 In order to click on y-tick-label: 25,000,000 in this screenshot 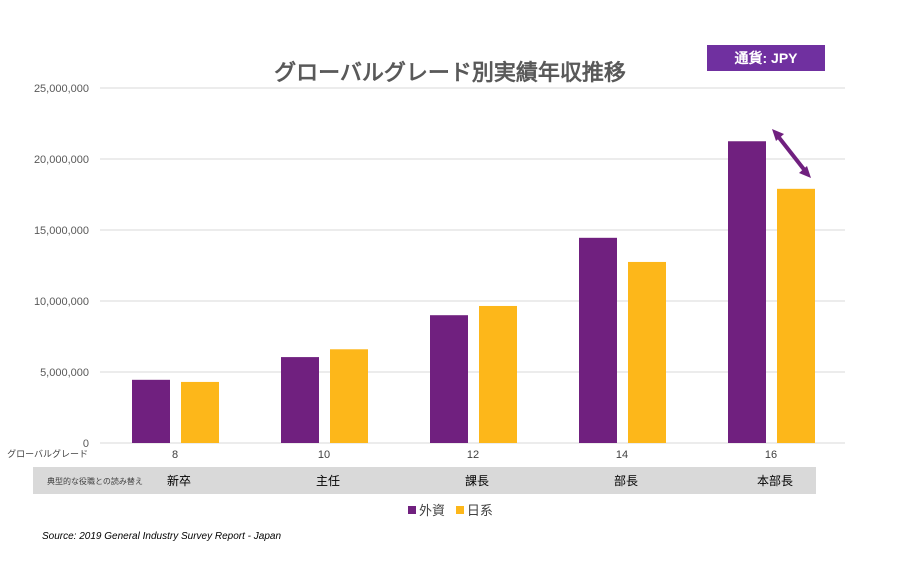, I will do `click(61, 89)`.